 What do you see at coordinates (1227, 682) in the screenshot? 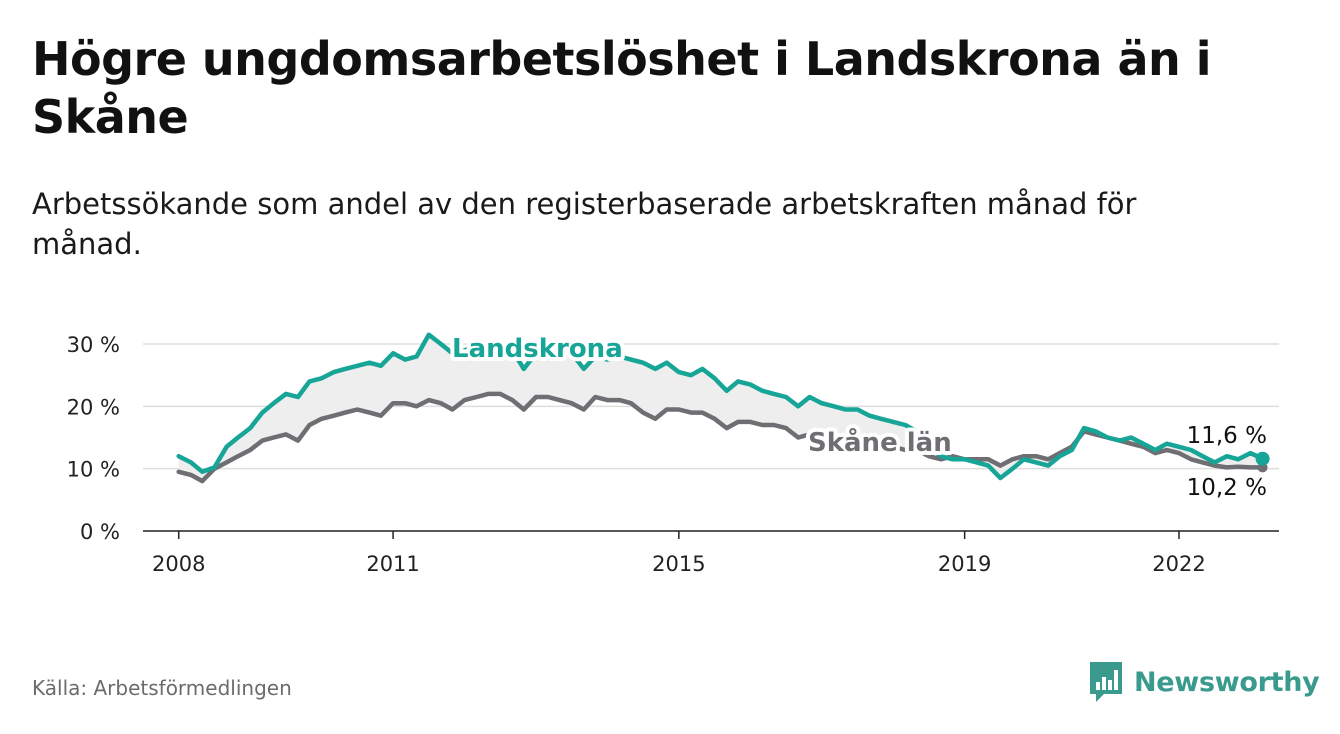
I see `brand-name: Newsworthy` at bounding box center [1227, 682].